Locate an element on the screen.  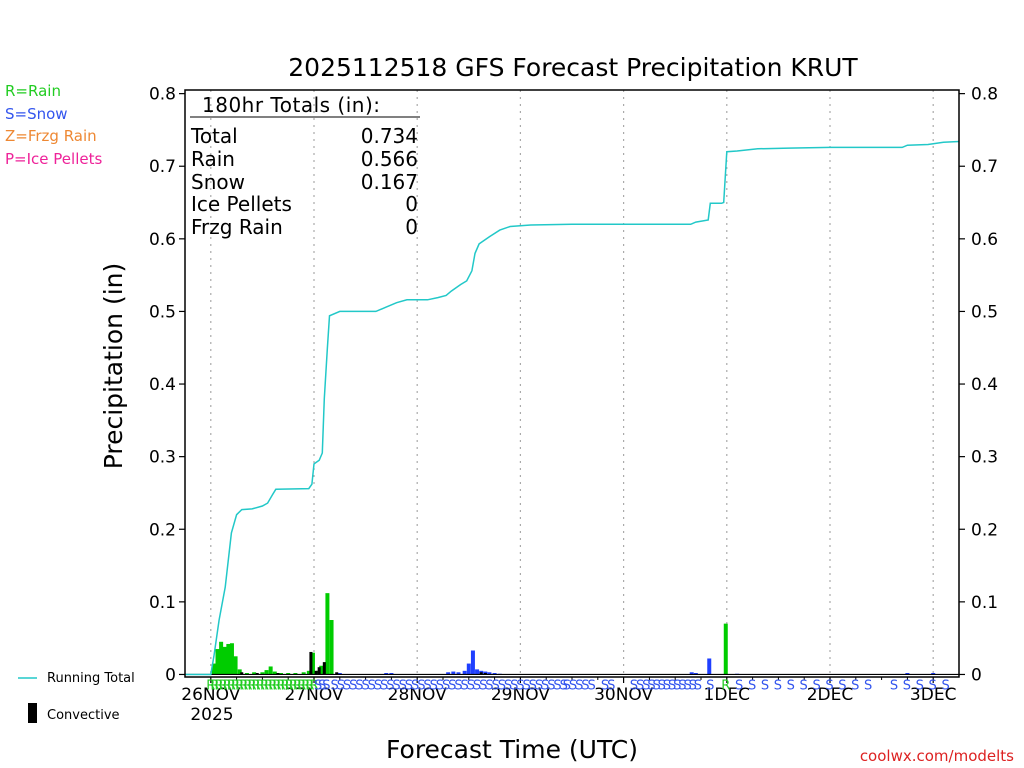
y-tick-label-left: 0.2 is located at coordinates (162, 530).